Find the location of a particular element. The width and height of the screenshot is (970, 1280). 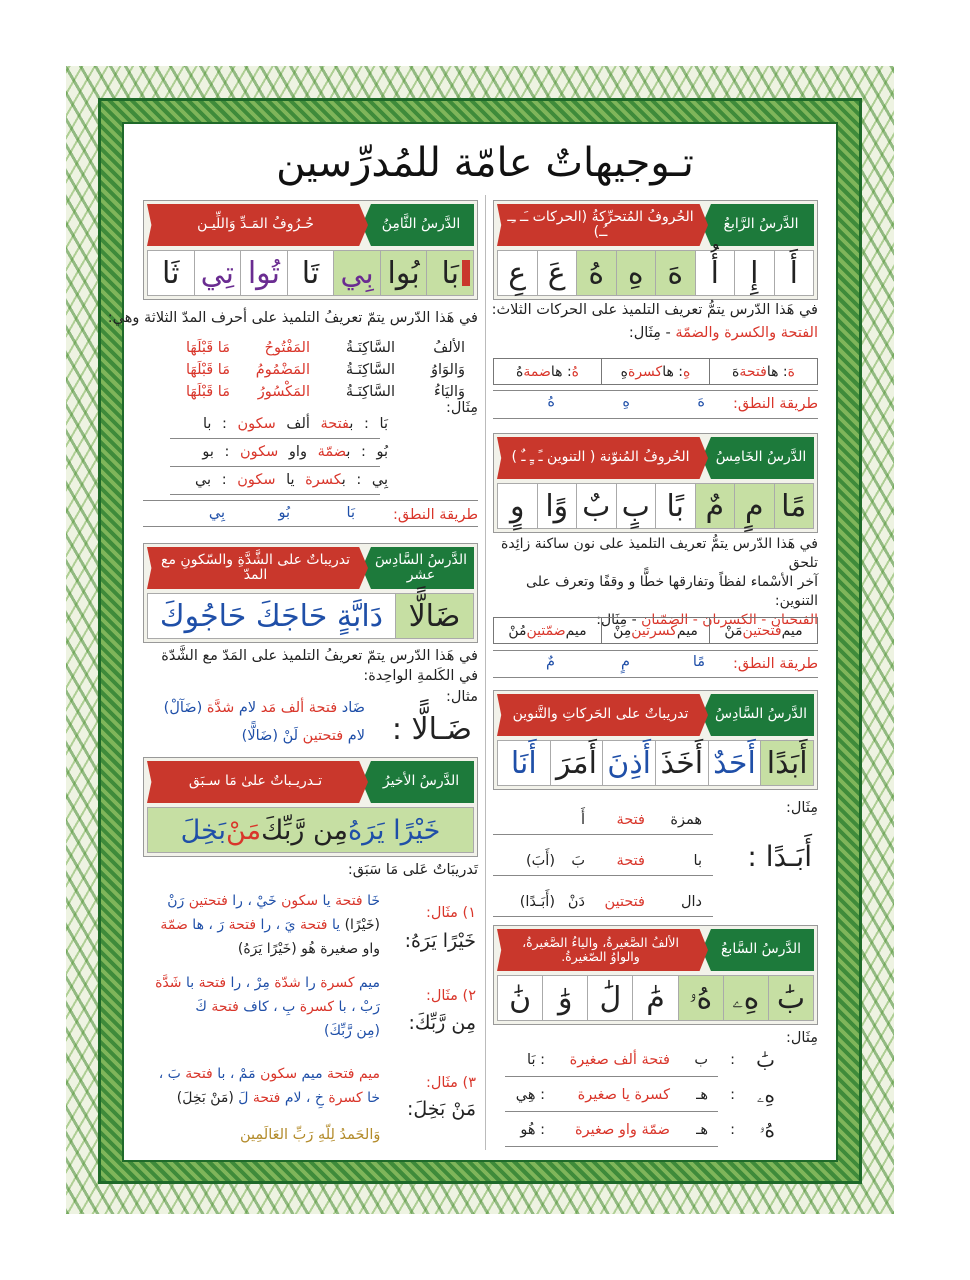

text-segment: (ضَالًّا) is located at coordinates (259, 736).